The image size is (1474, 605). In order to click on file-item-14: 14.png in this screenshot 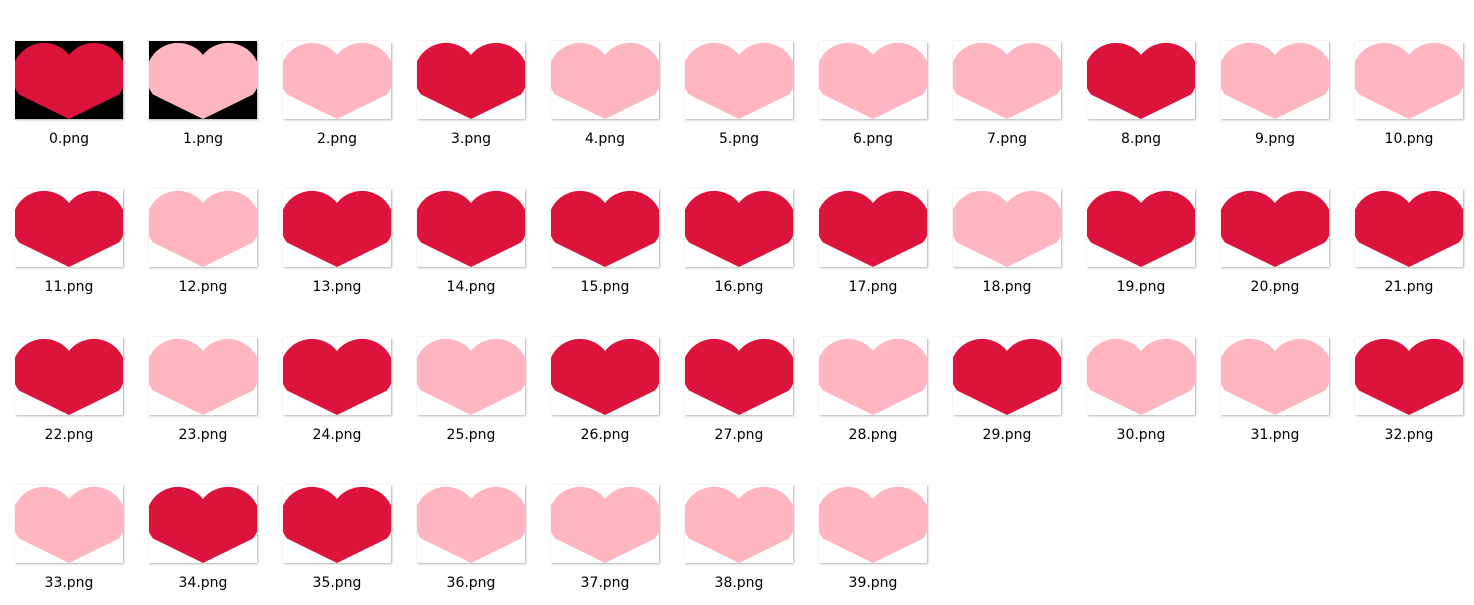, I will do `click(469, 249)`.